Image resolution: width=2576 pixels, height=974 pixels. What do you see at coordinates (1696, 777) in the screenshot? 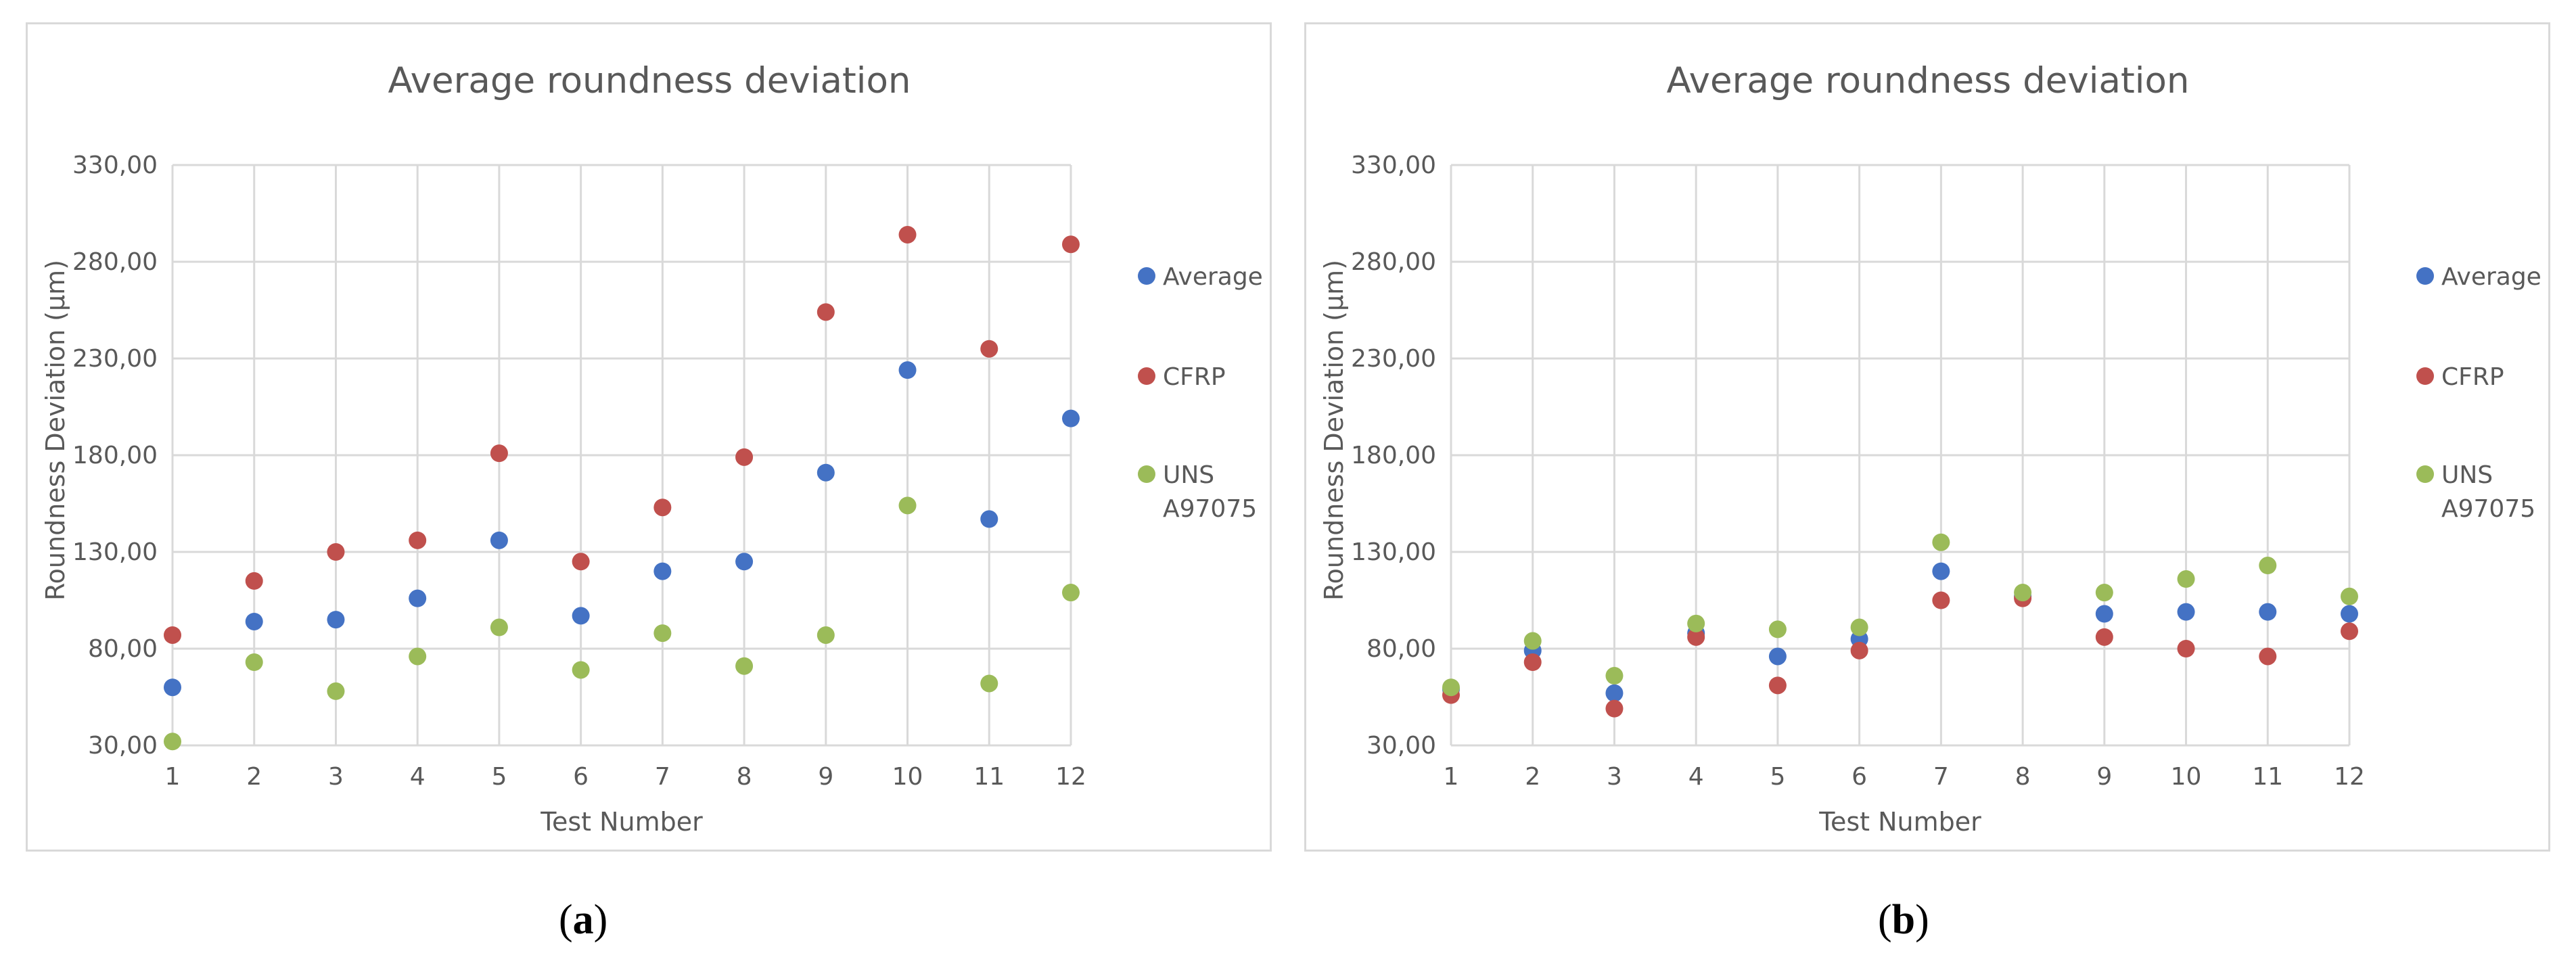
I see `x-tick-label: 4` at bounding box center [1696, 777].